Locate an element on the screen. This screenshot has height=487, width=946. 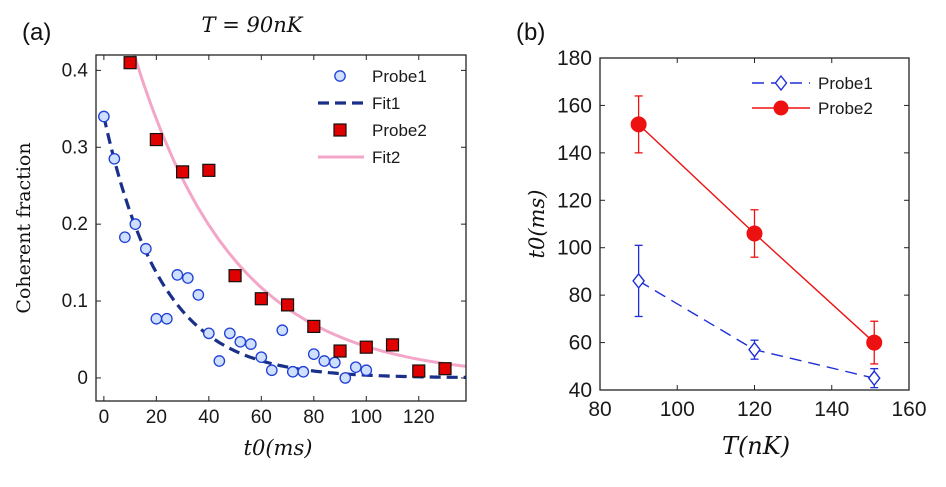
chart-b-xtick-label: 80 is located at coordinates (599, 409).